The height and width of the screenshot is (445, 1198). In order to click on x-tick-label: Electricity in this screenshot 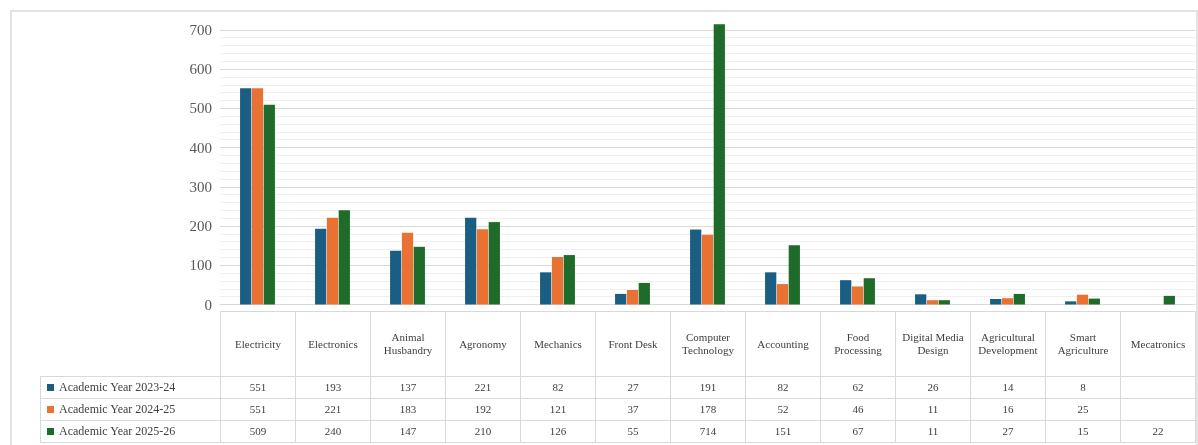, I will do `click(258, 344)`.